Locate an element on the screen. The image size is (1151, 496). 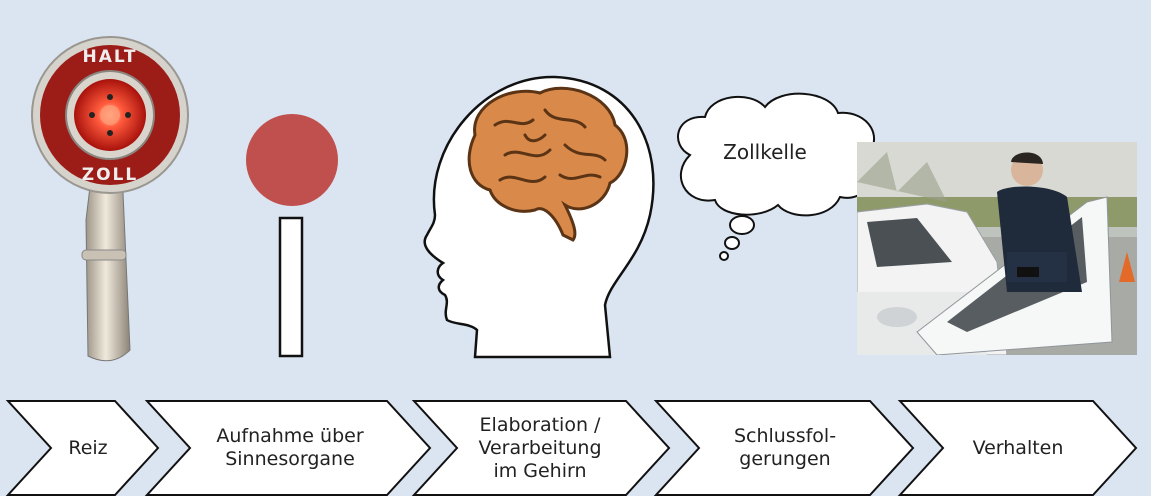
process-step-schlussfolgerungen-label: Schlussfol- gerungen is located at coordinates (785, 447).